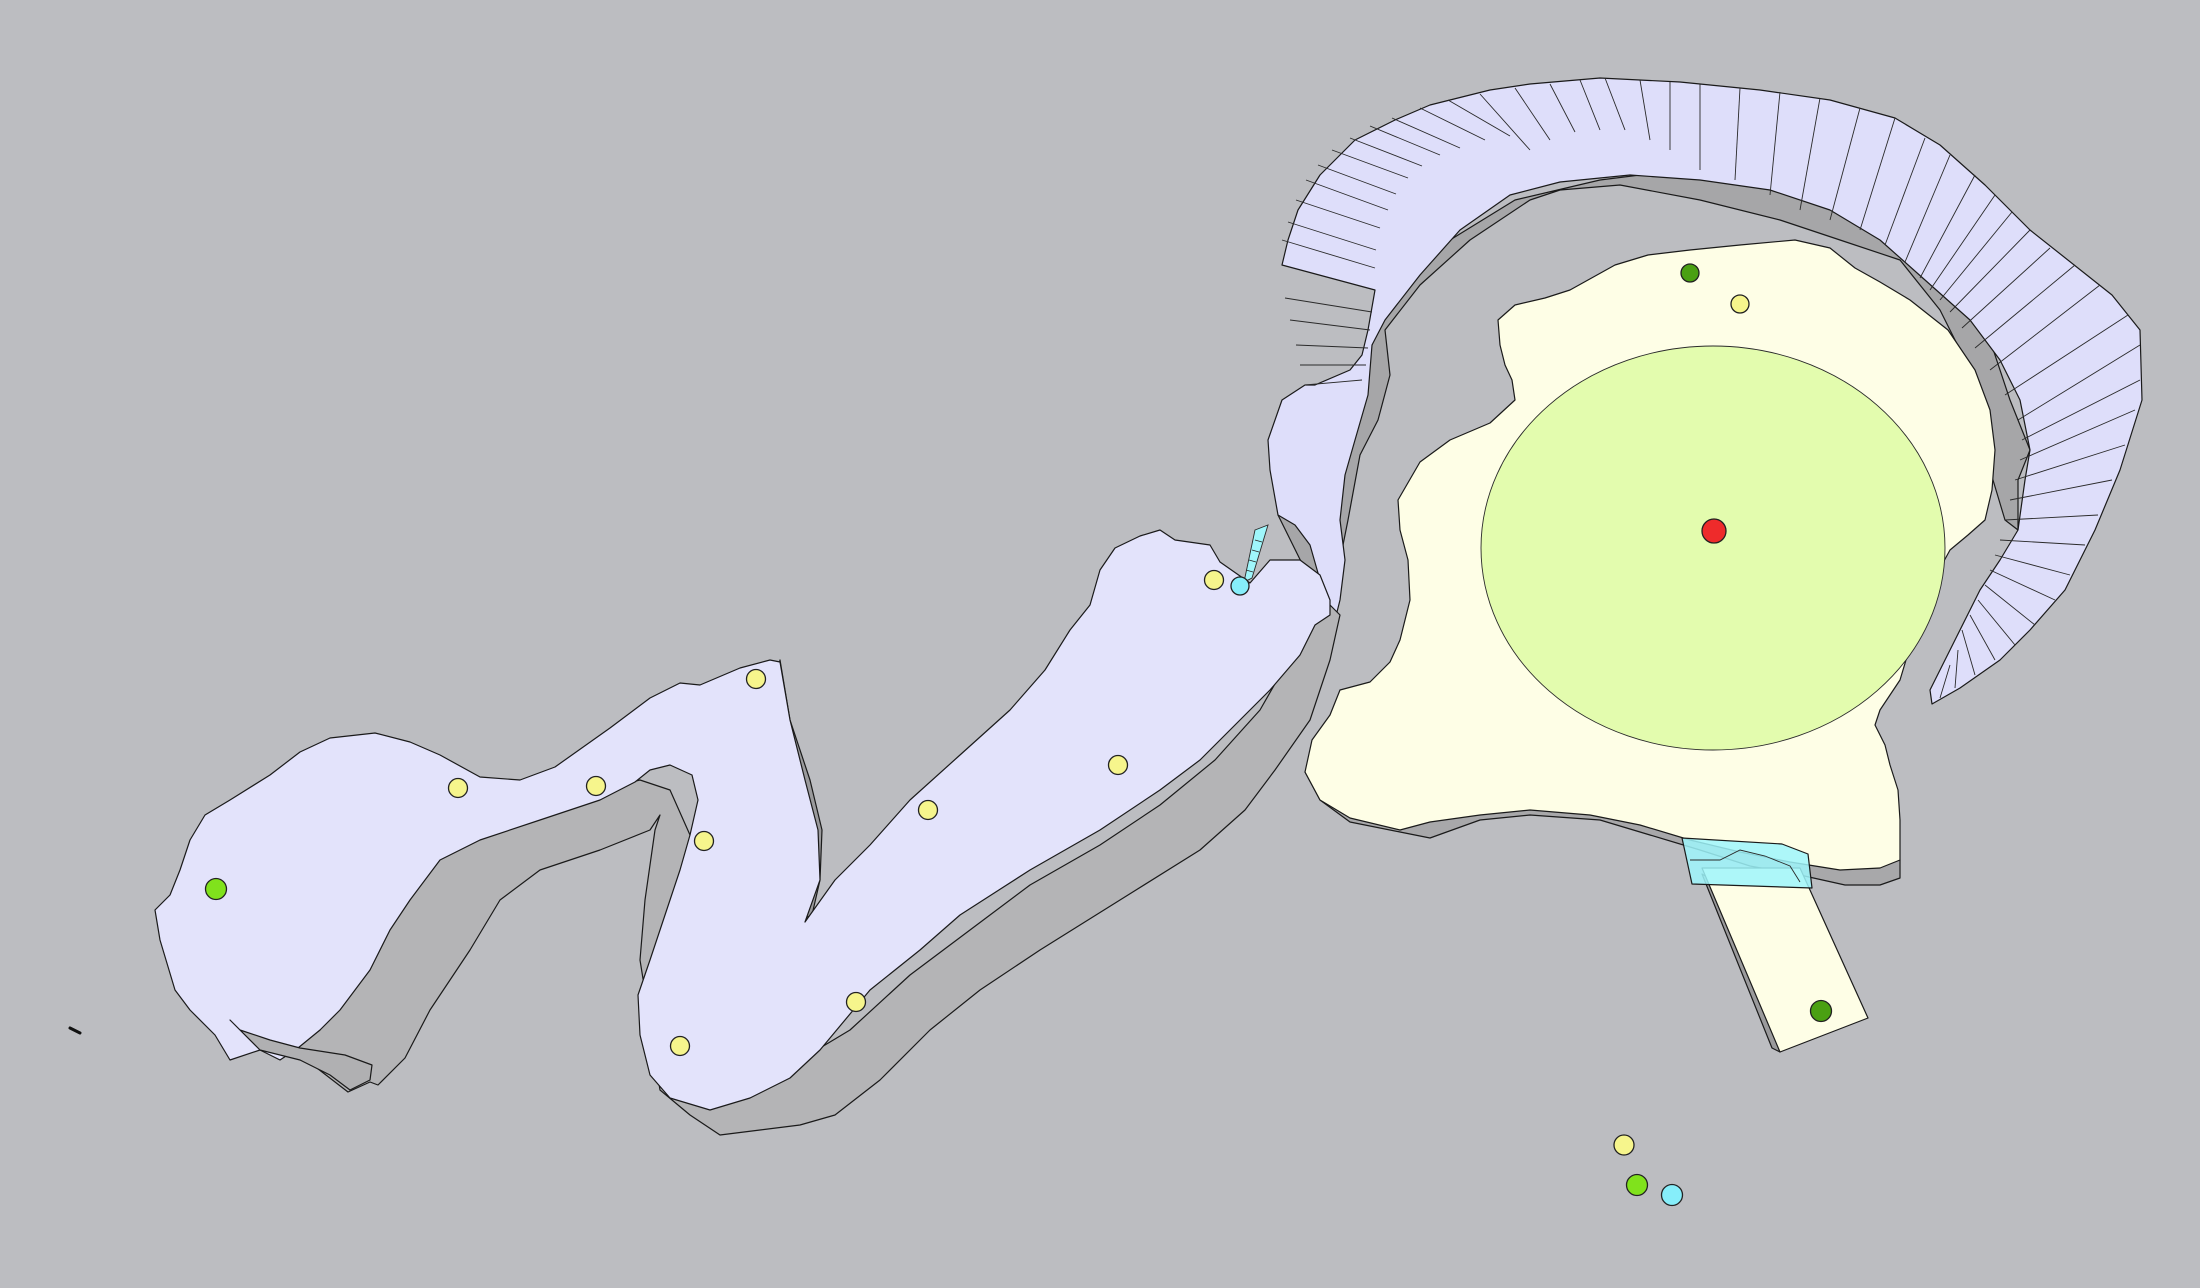  Describe the element at coordinates (1713, 548) in the screenshot. I see `arena-center-circle` at that location.